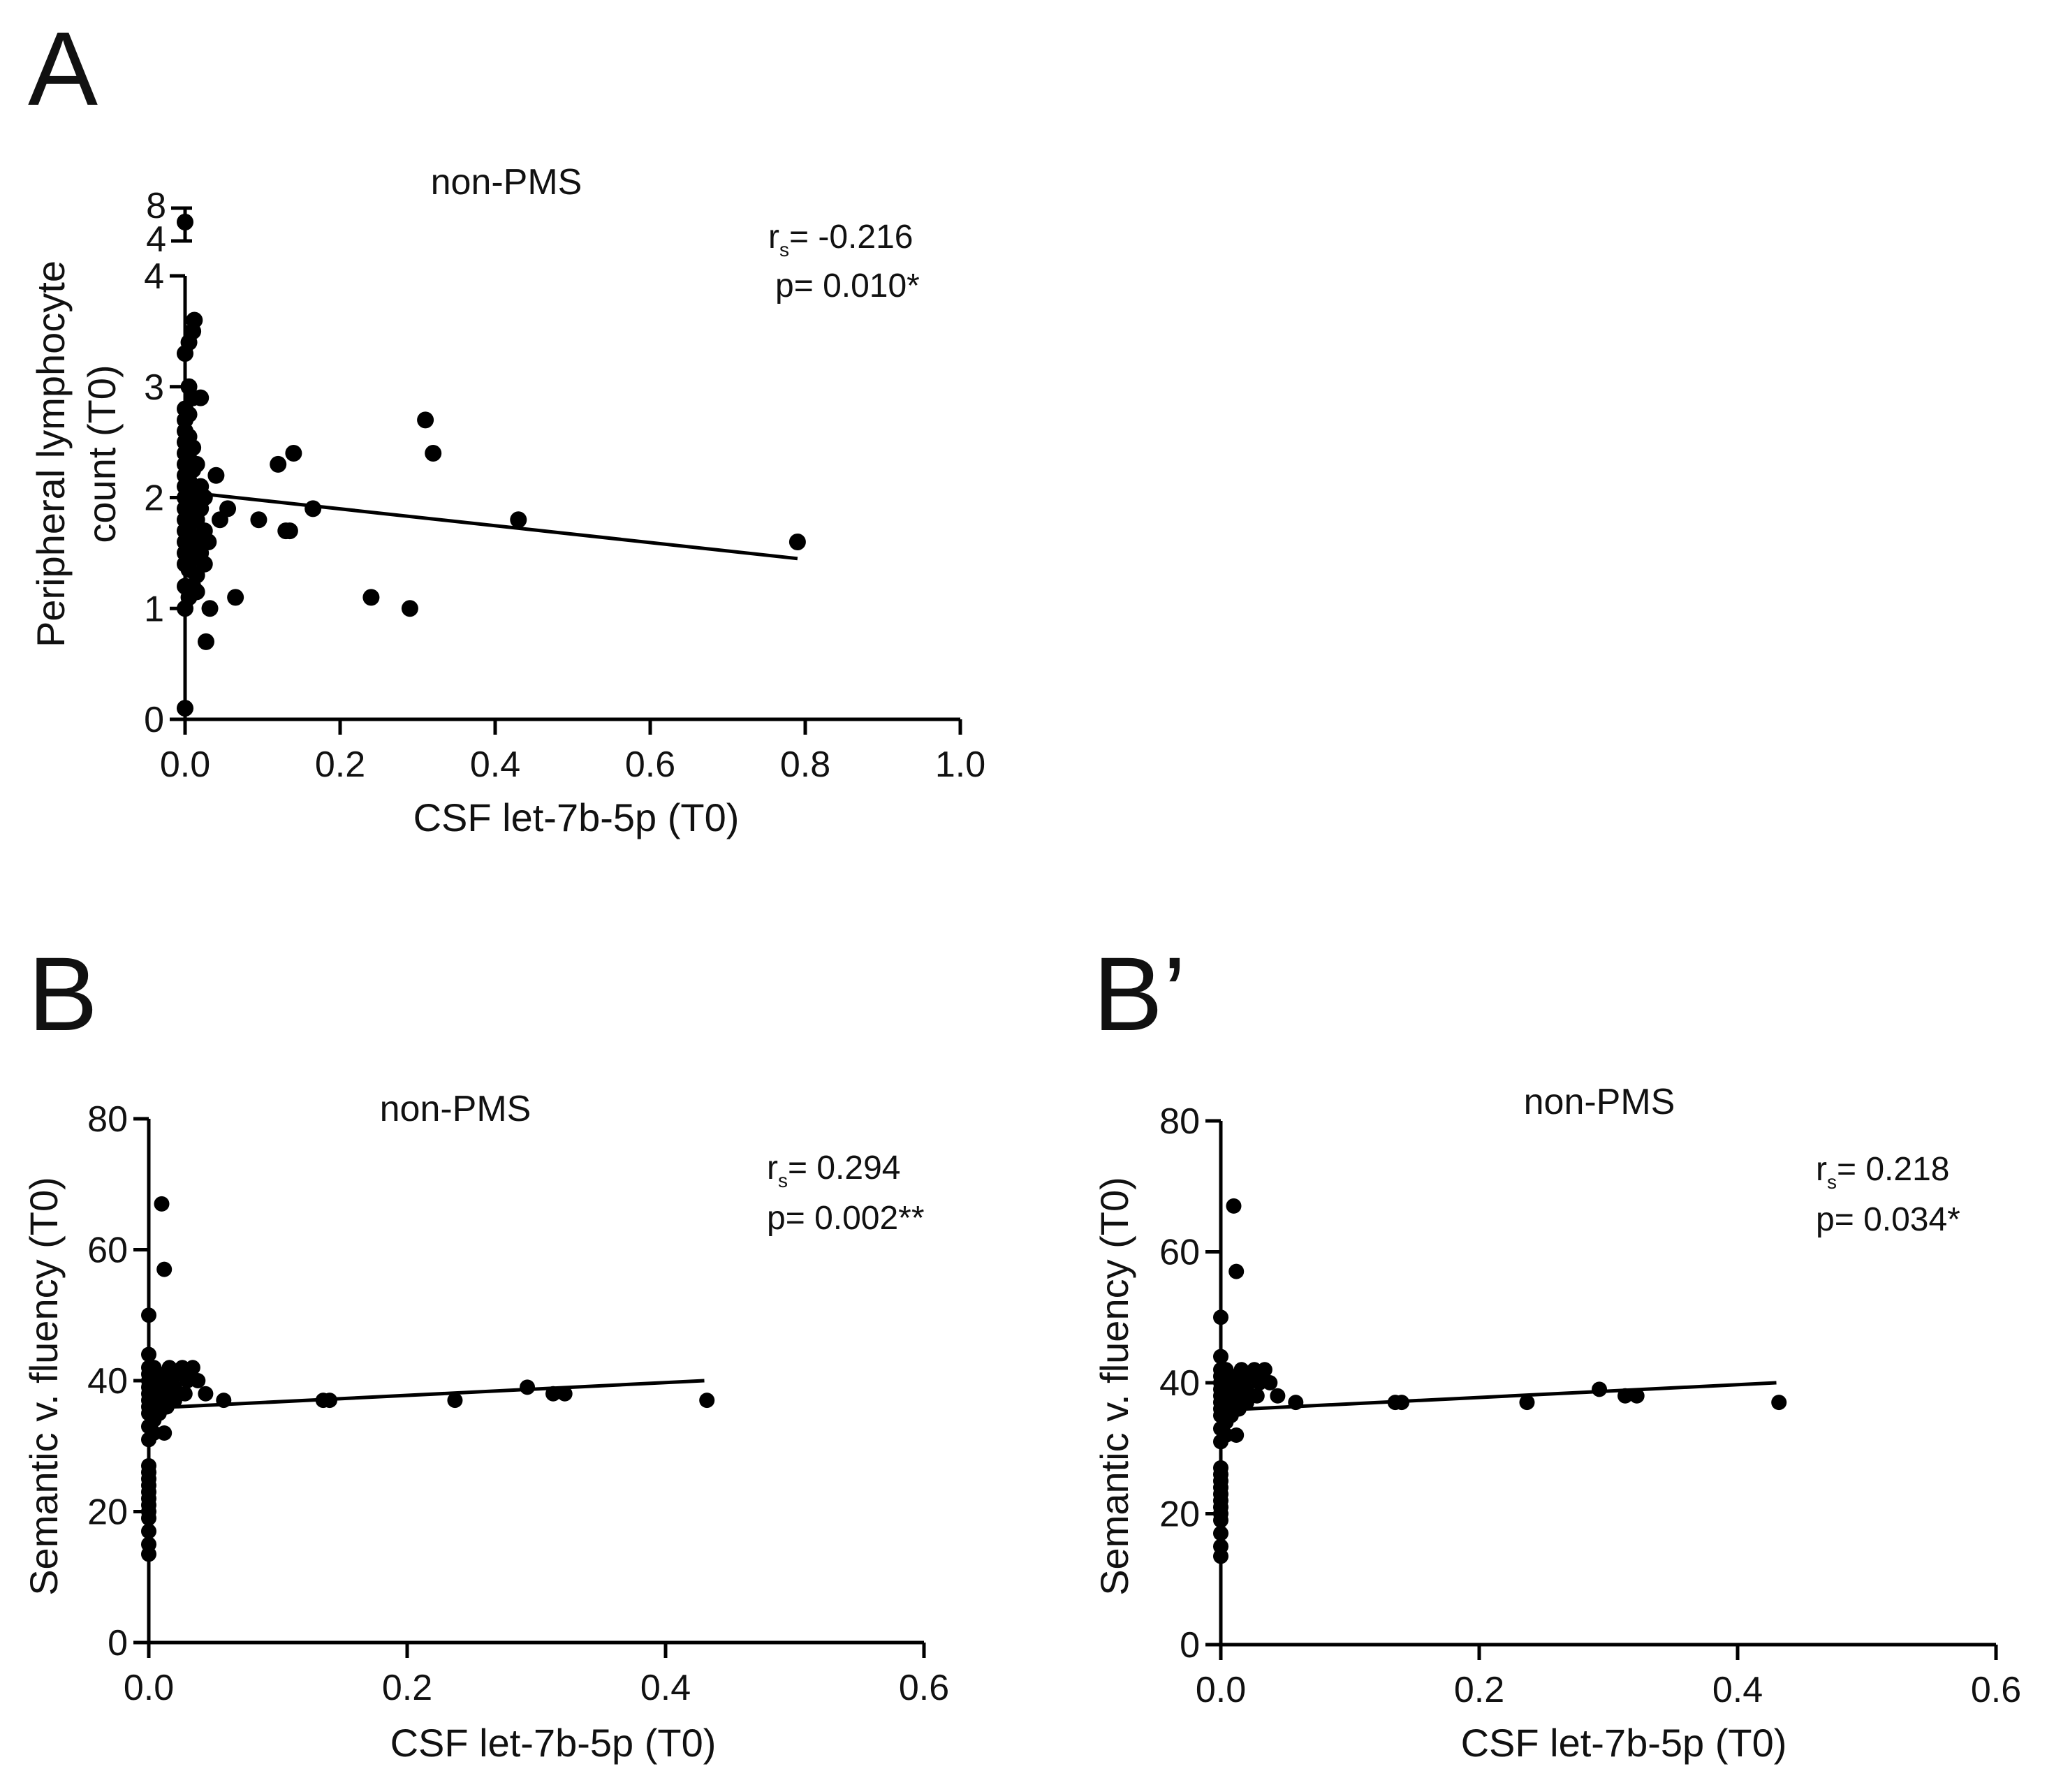  I want to click on panel-b-title: non-PMS, so click(456, 1109).